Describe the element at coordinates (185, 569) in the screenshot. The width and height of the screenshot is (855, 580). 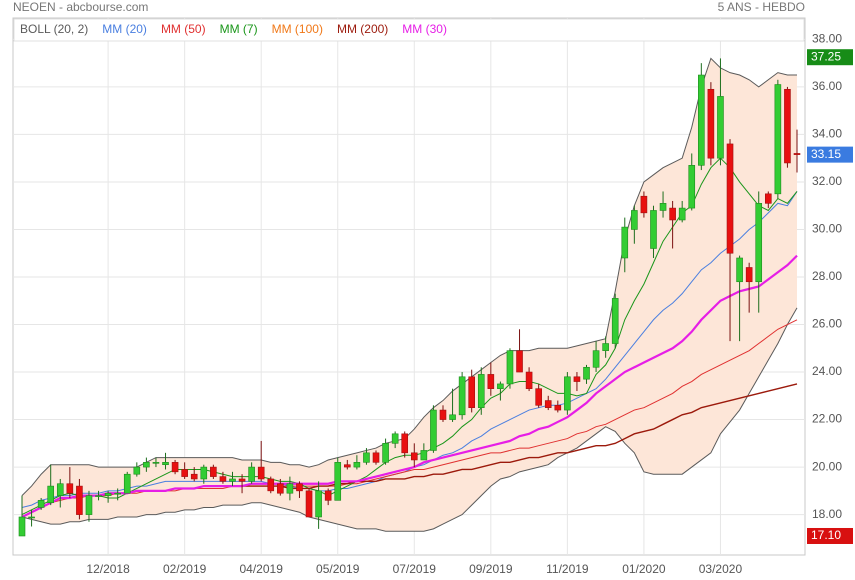
I see `x-tick-label: 02/2019` at that location.